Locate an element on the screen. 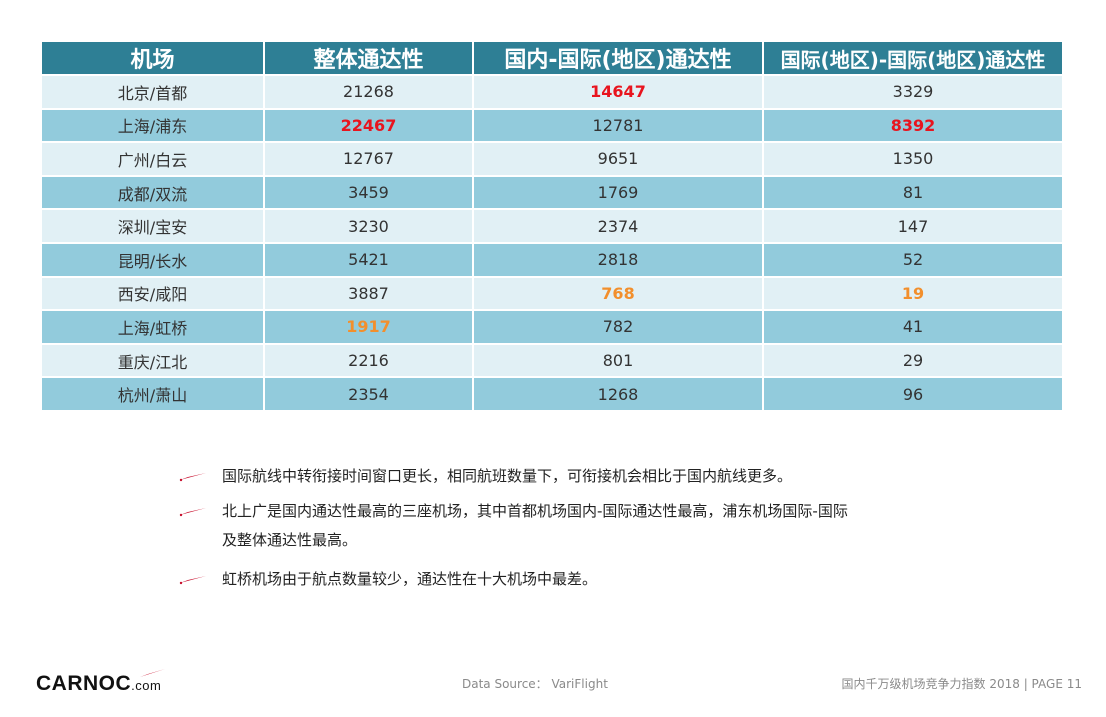  cell-international-international: 96 is located at coordinates (912, 394).